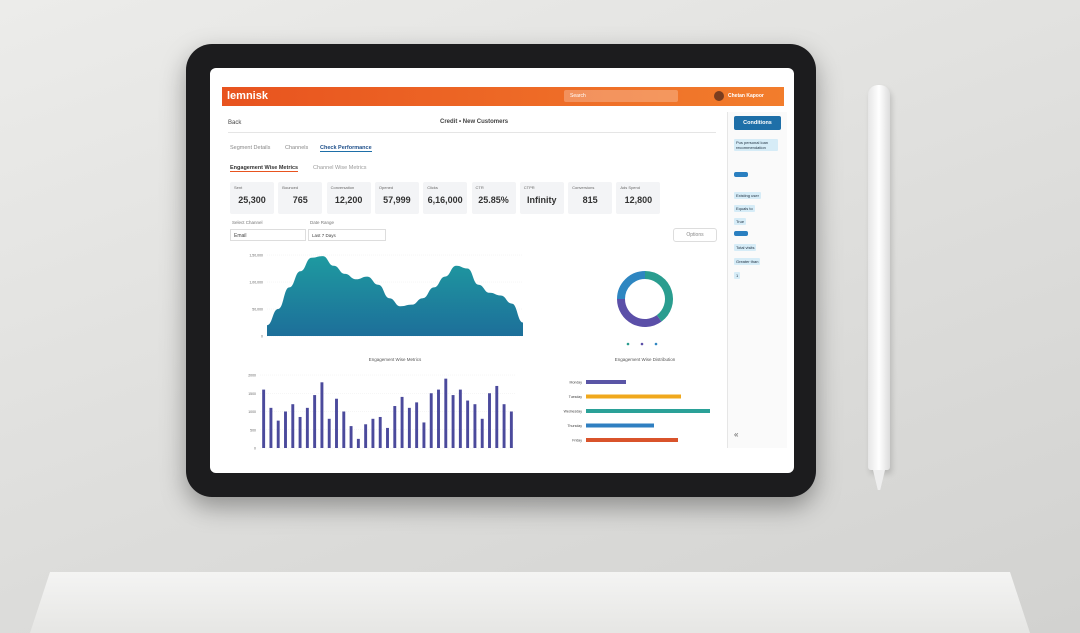 Image resolution: width=1080 pixels, height=633 pixels. I want to click on condition-item: Pus personal loan recommendation, so click(756, 145).